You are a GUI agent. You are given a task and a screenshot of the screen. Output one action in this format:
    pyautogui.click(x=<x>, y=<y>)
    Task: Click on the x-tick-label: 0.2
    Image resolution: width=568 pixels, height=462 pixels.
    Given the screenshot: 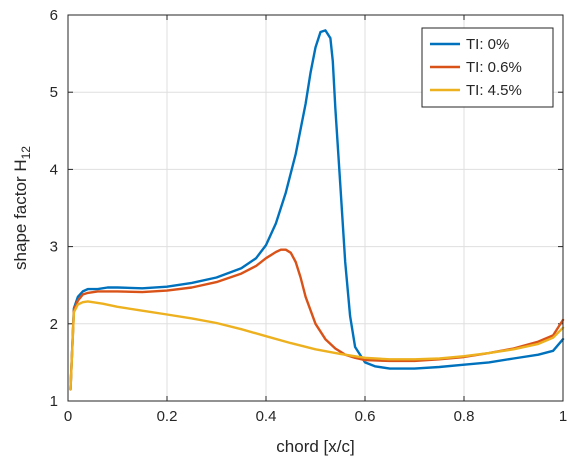 What is the action you would take?
    pyautogui.click(x=167, y=416)
    